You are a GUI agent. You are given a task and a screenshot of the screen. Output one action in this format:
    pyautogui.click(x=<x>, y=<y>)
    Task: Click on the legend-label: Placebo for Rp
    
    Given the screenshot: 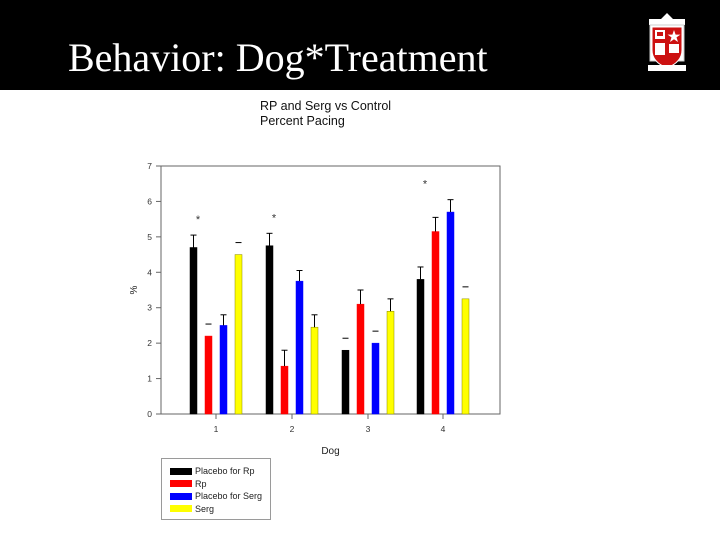 What is the action you would take?
    pyautogui.click(x=225, y=471)
    